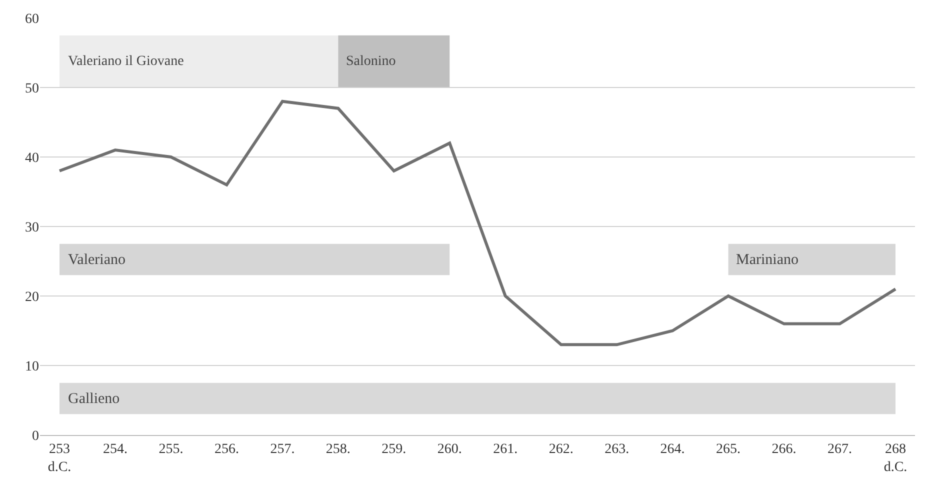 This screenshot has height=487, width=930. Describe the element at coordinates (371, 61) in the screenshot. I see `band-label: Salonino` at that location.